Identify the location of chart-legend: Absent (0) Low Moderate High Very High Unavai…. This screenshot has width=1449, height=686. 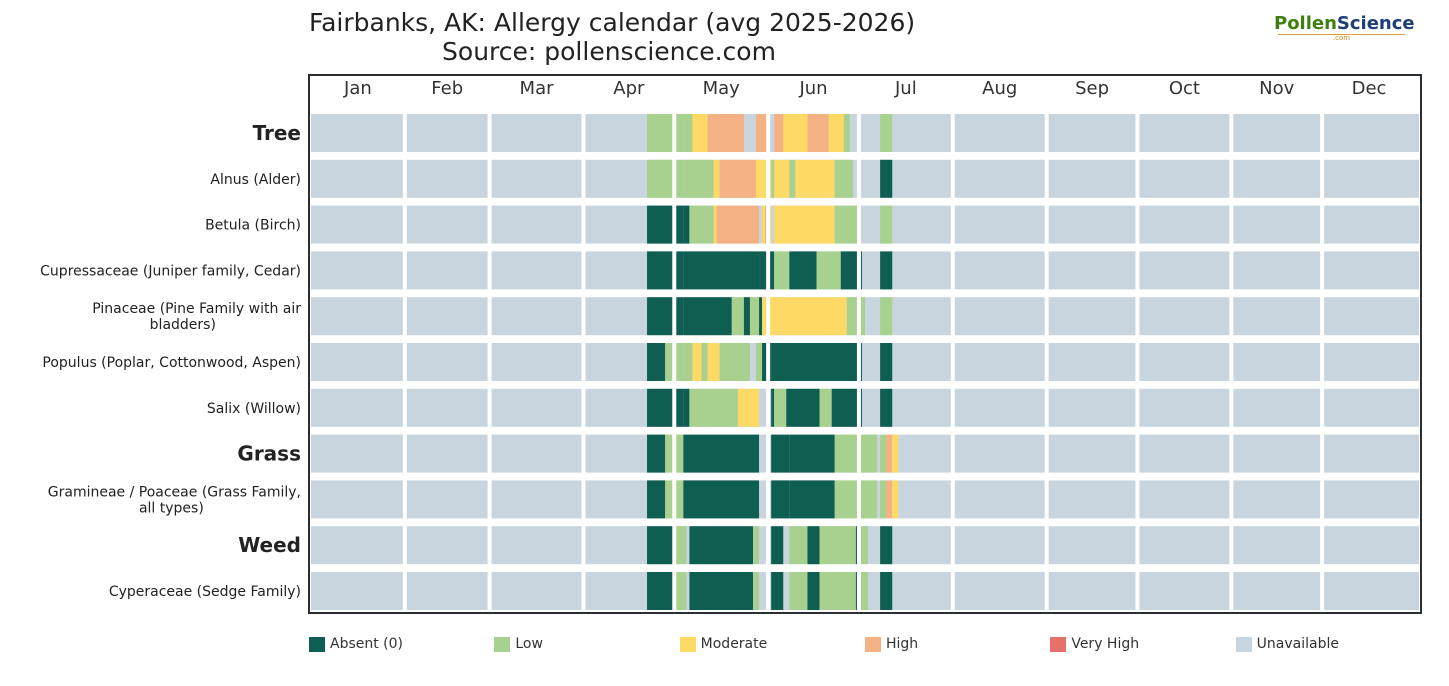
(865, 647).